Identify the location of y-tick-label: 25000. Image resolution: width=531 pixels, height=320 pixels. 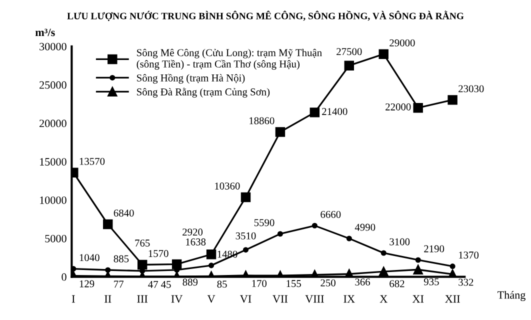
(53, 85).